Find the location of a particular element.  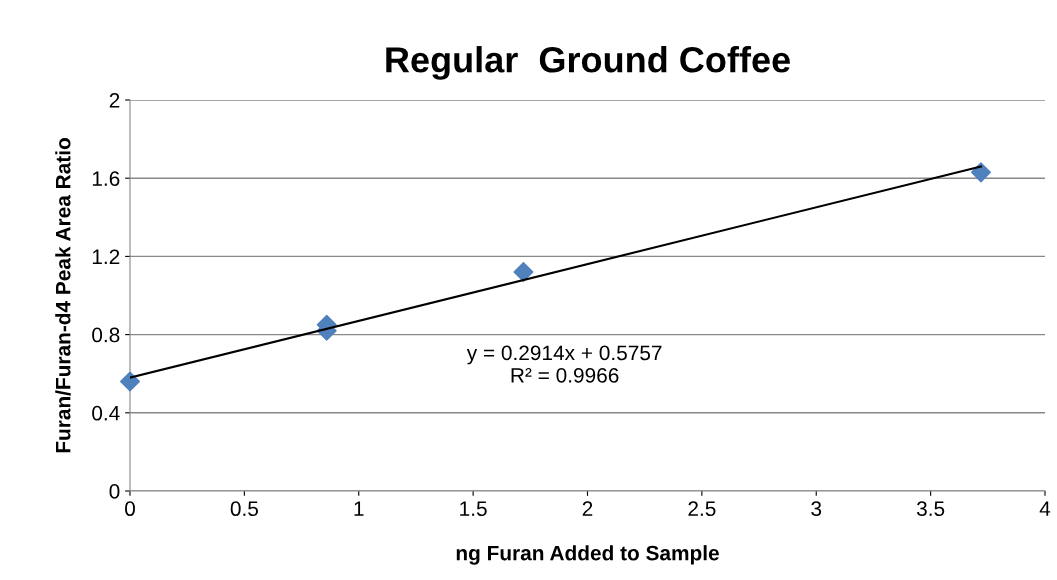

y-tick-label: 0.8 is located at coordinates (106, 335).